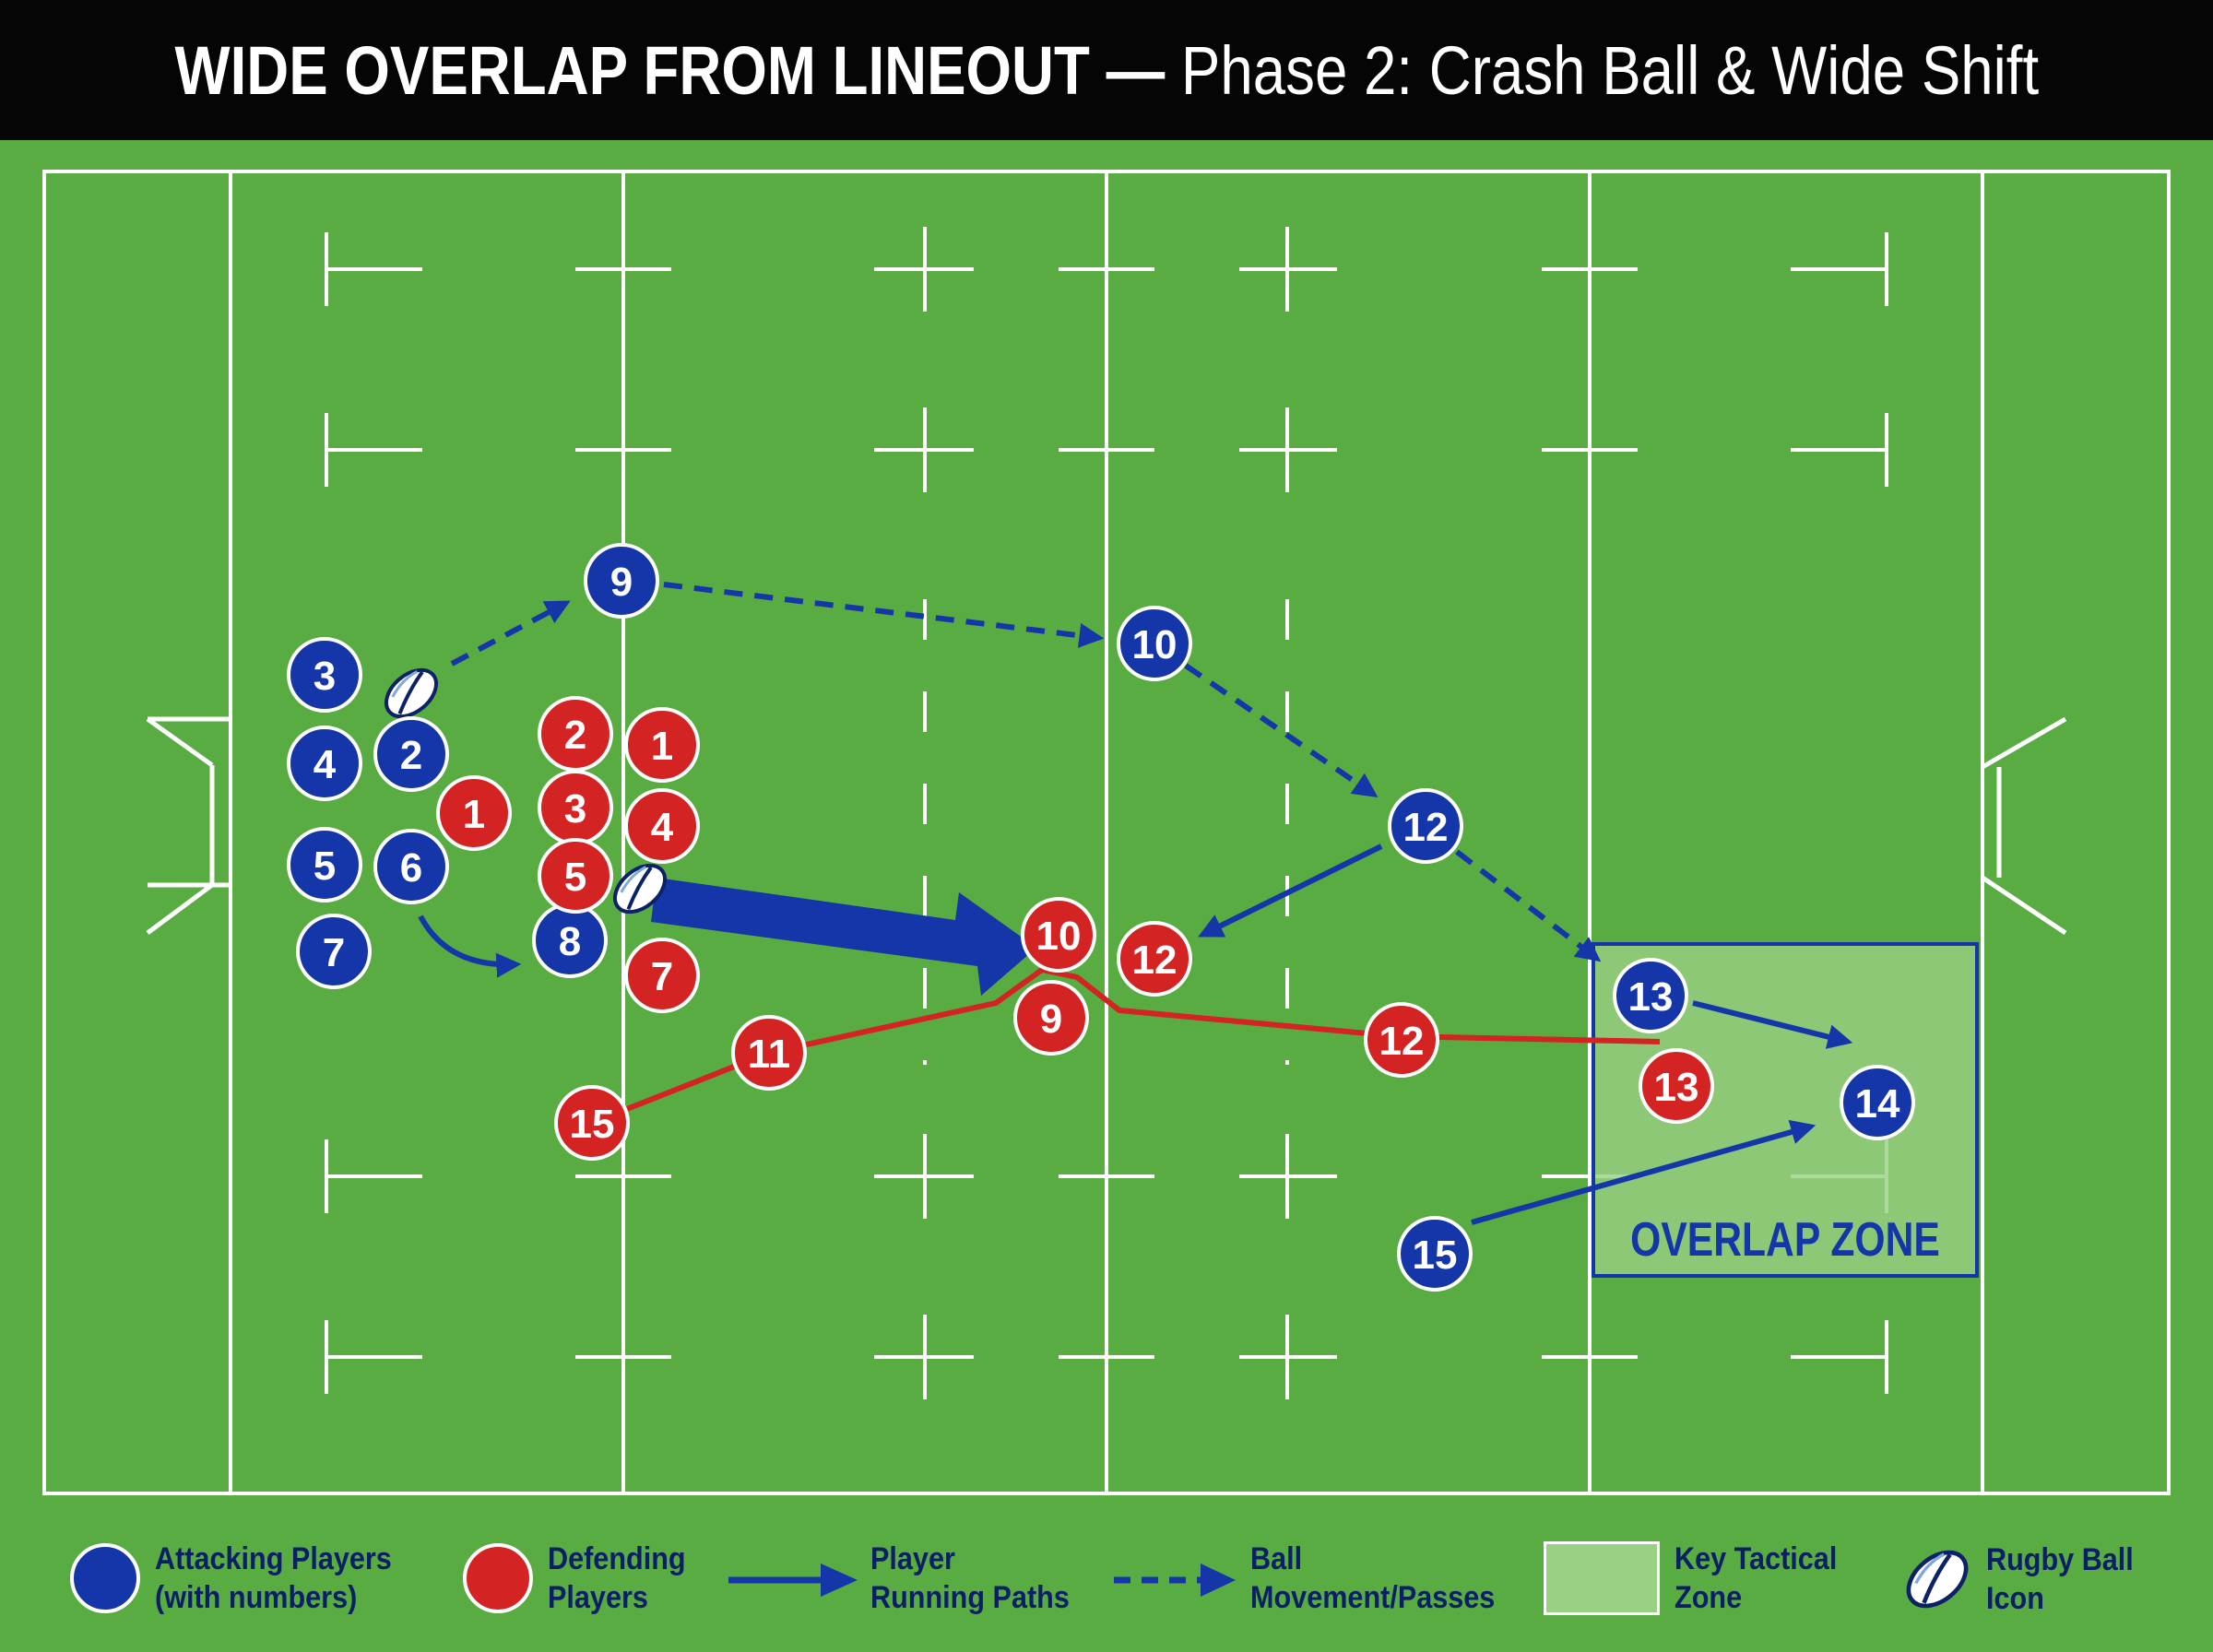  I want to click on attacker-5: 5, so click(324, 865).